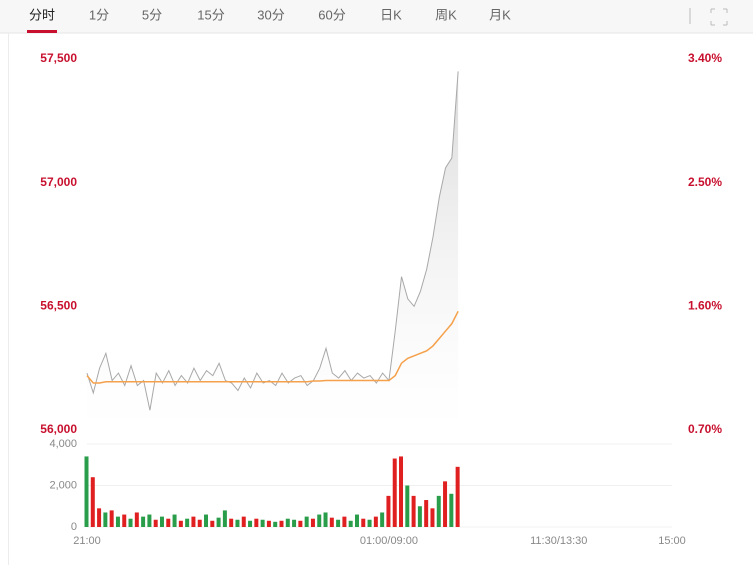 This screenshot has height=570, width=753. I want to click on tab: 15分, so click(210, 14).